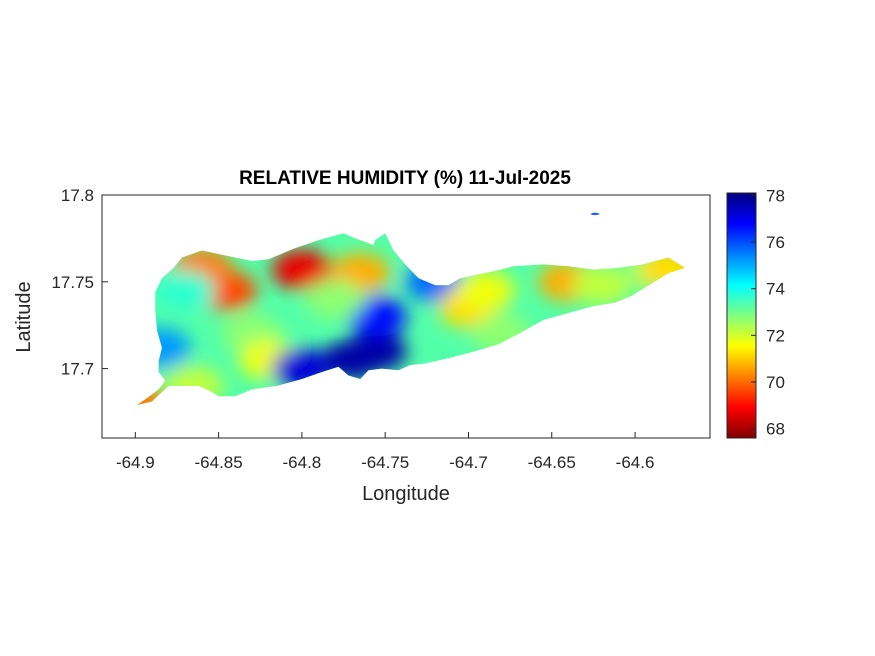 This screenshot has height=656, width=875. Describe the element at coordinates (77, 195) in the screenshot. I see `y-tick-label: 17.8` at that location.